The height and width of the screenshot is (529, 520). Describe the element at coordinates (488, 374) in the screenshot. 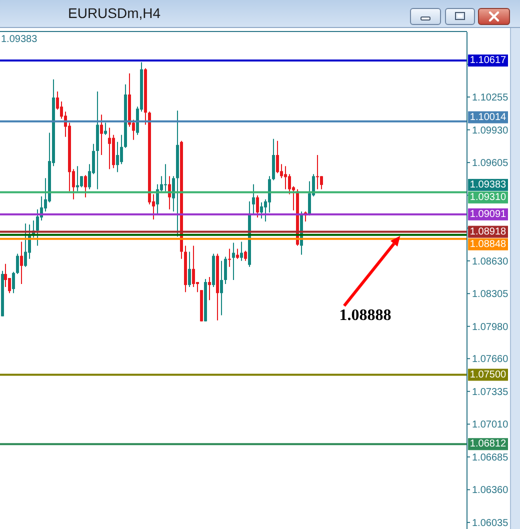

I see `ref-line-label: 1.07500` at that location.